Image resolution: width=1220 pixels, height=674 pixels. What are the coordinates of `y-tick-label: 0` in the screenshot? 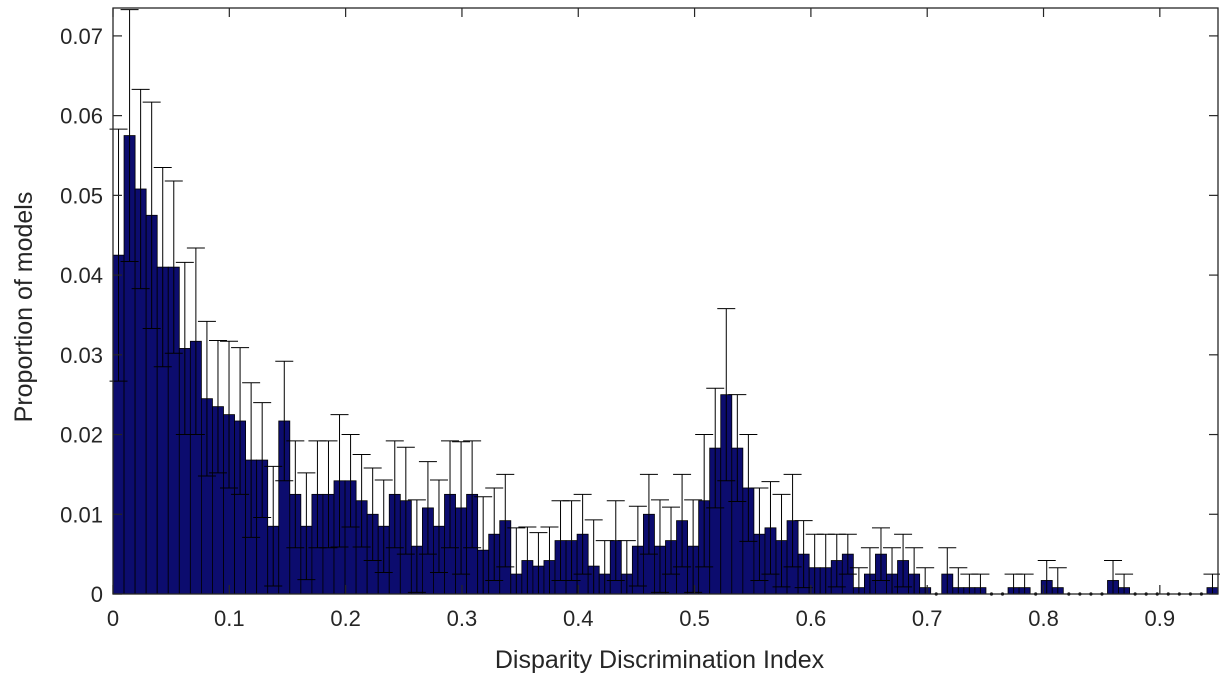 It's located at (97, 594).